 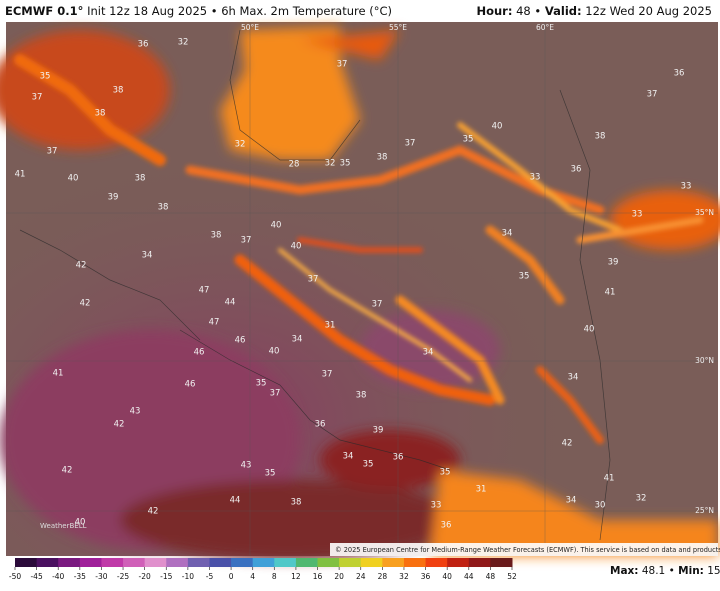 I want to click on temperature-label: 39, so click(x=113, y=198).